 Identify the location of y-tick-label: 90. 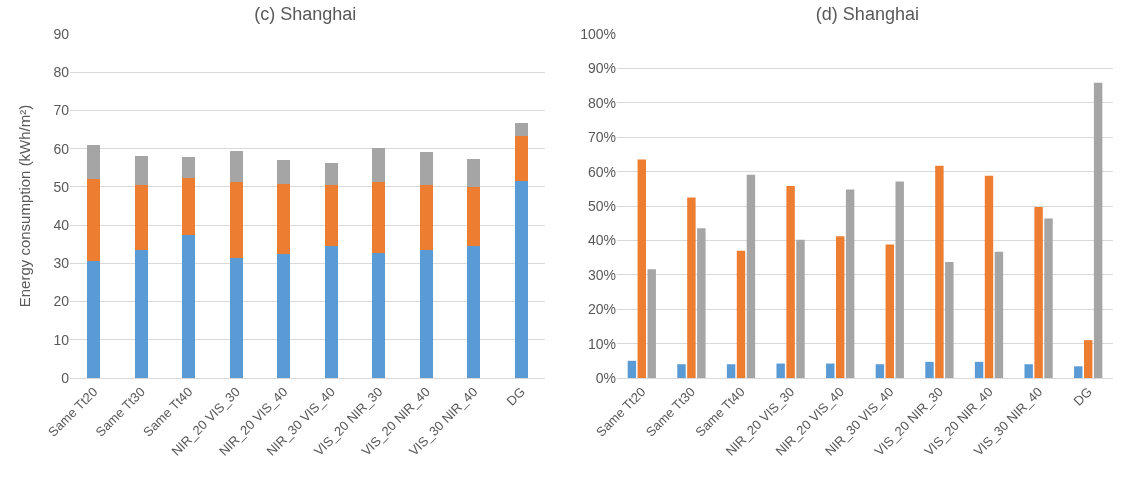
(61, 33).